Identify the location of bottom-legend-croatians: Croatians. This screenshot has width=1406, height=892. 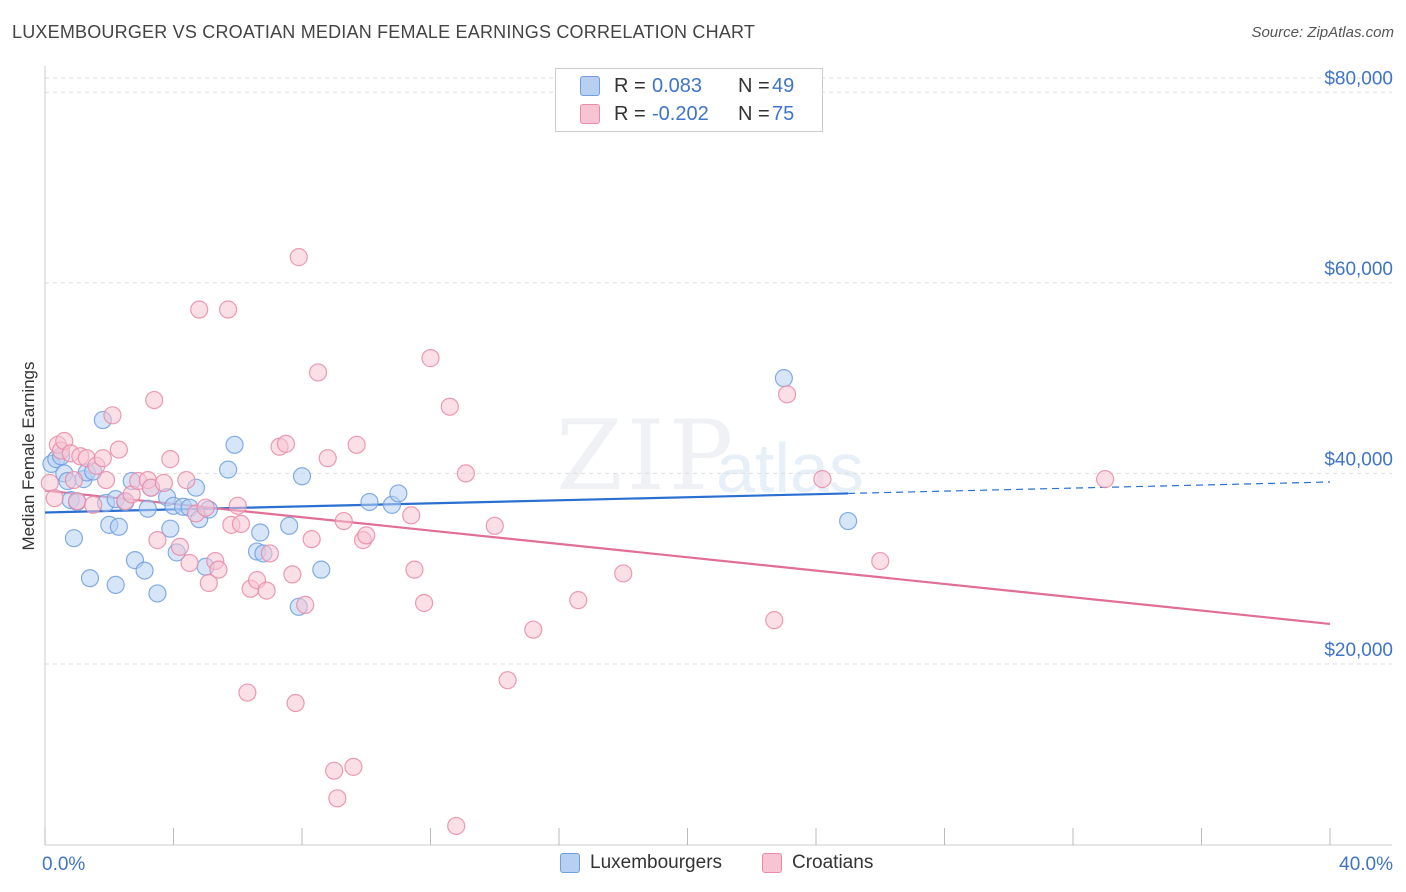
(817, 863).